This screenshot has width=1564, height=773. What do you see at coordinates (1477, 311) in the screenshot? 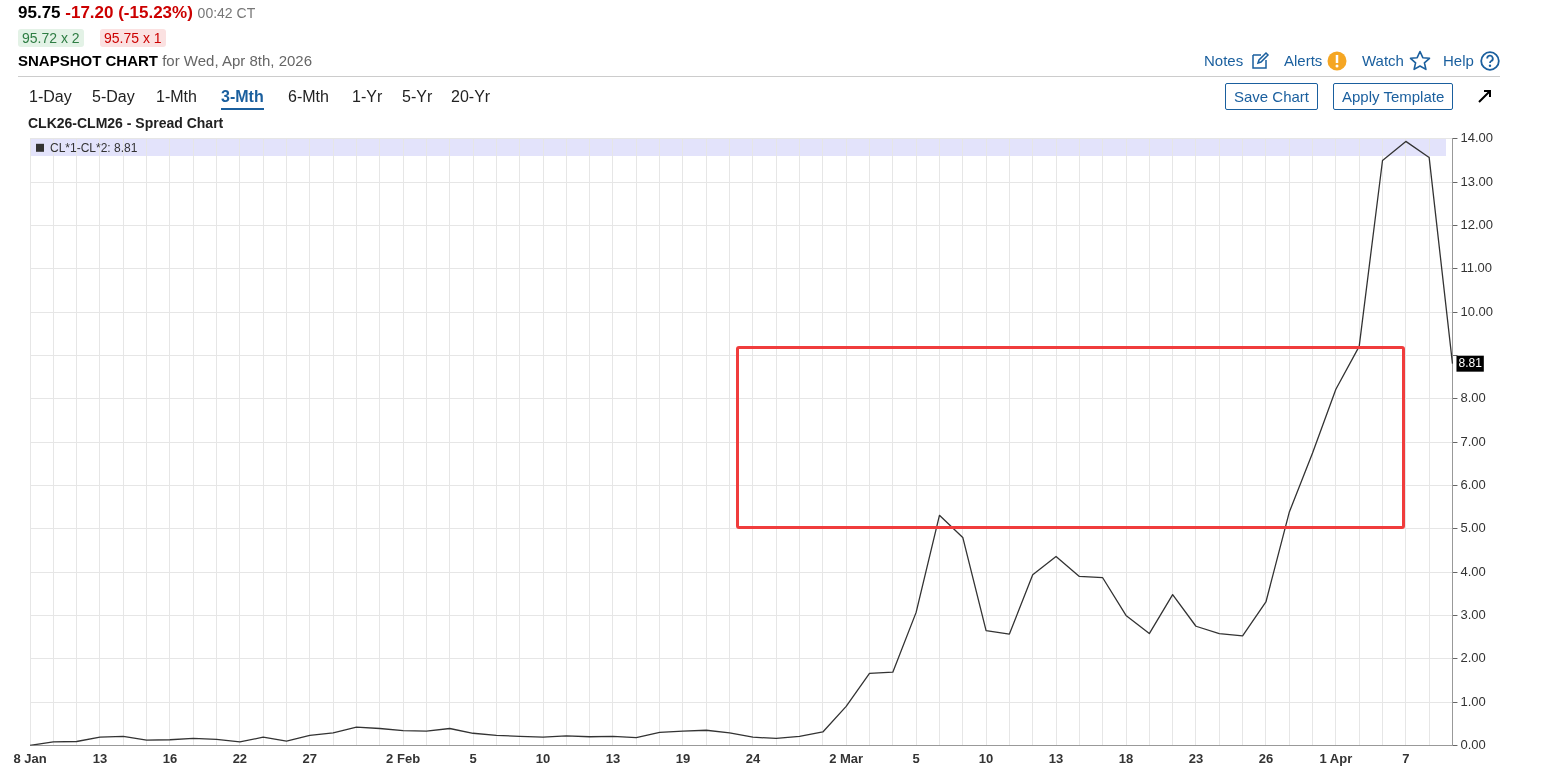
I see `y-tick-label: 10.00` at bounding box center [1477, 311].